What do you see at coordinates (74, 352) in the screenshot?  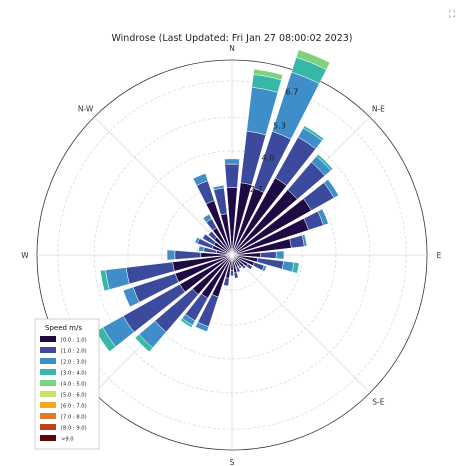 I see `legend-label: [1.0 : 2.0)` at bounding box center [74, 352].